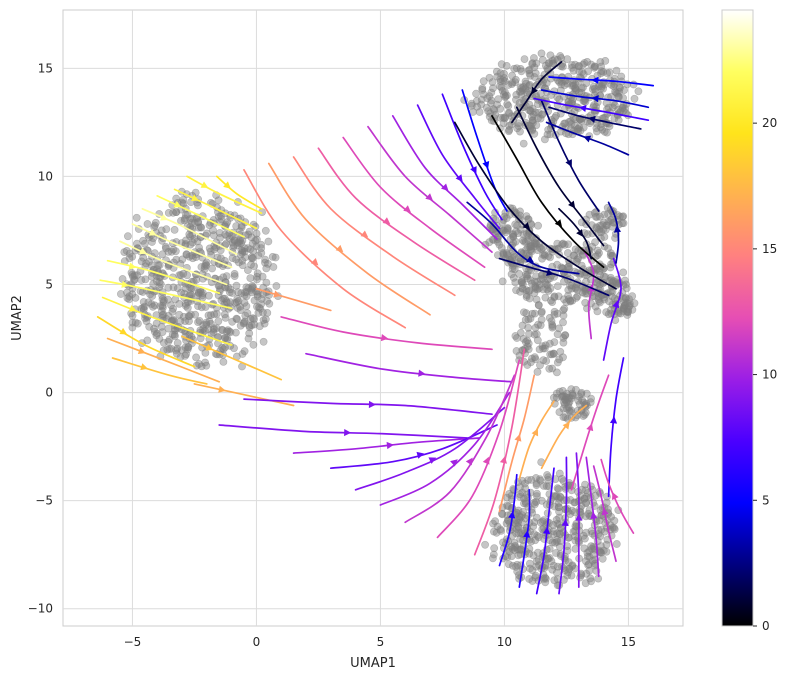  What do you see at coordinates (380, 642) in the screenshot?
I see `x-tick-labels: −5 0 5 10 15` at bounding box center [380, 642].